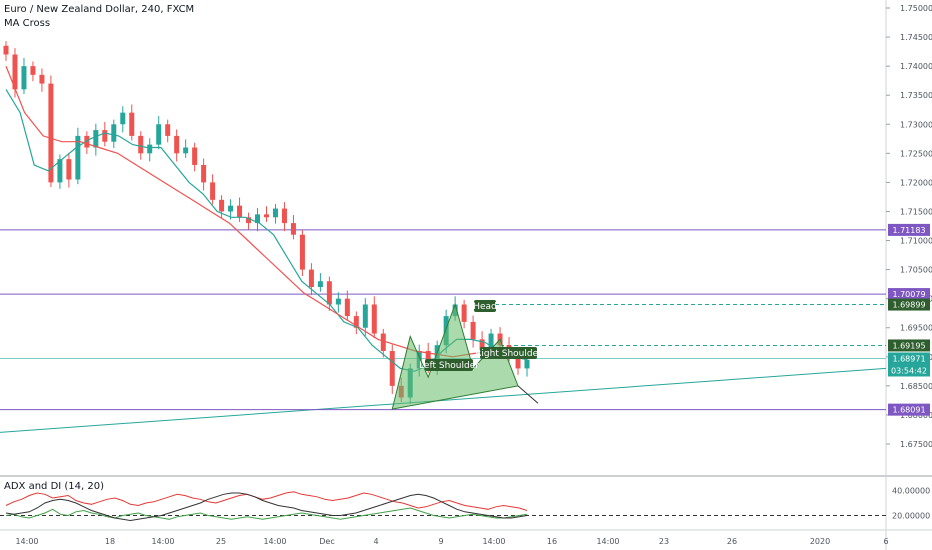 The image size is (932, 550). I want to click on x-tick-label: Dec, so click(326, 541).